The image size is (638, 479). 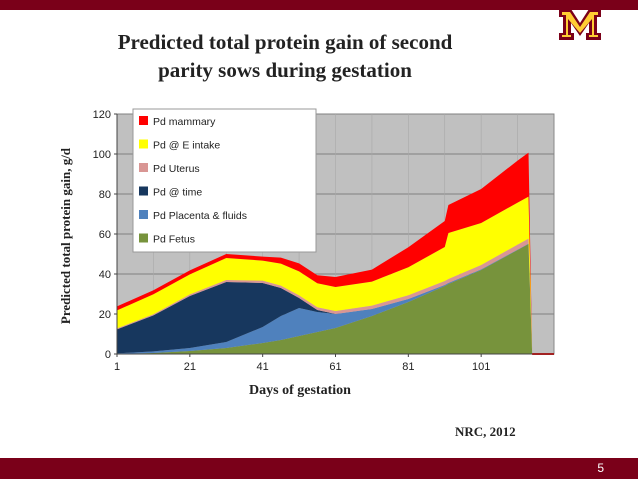 What do you see at coordinates (224, 180) in the screenshot?
I see `legend-box` at bounding box center [224, 180].